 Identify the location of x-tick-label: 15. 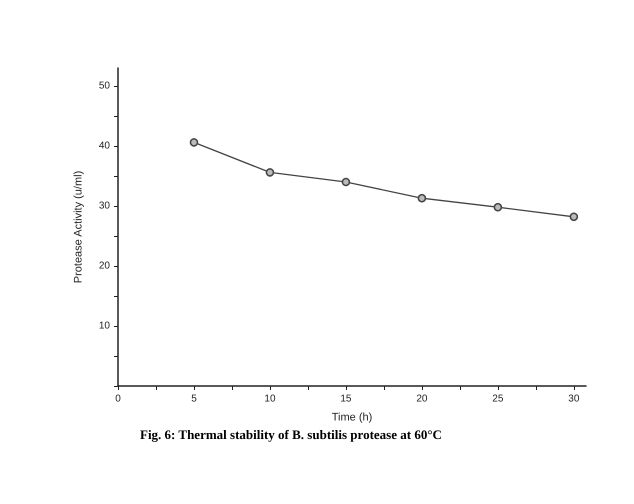
(346, 399).